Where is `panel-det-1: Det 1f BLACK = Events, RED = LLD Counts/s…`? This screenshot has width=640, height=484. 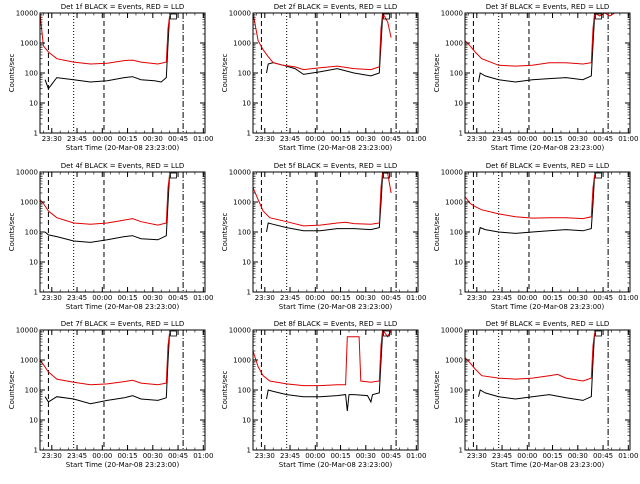 panel-det-1: Det 1f BLACK = Events, RED = LLD Counts/s… is located at coordinates (110, 77).